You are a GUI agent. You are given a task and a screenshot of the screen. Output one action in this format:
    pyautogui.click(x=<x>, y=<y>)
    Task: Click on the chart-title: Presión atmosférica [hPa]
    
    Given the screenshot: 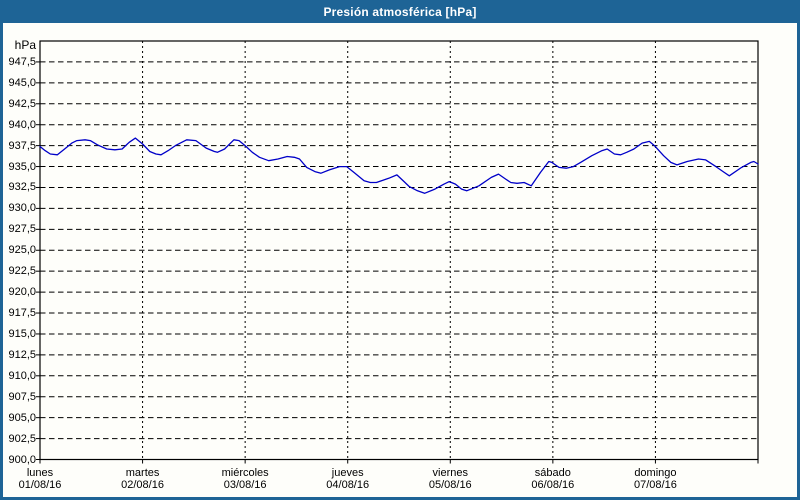 What is the action you would take?
    pyautogui.click(x=400, y=11)
    